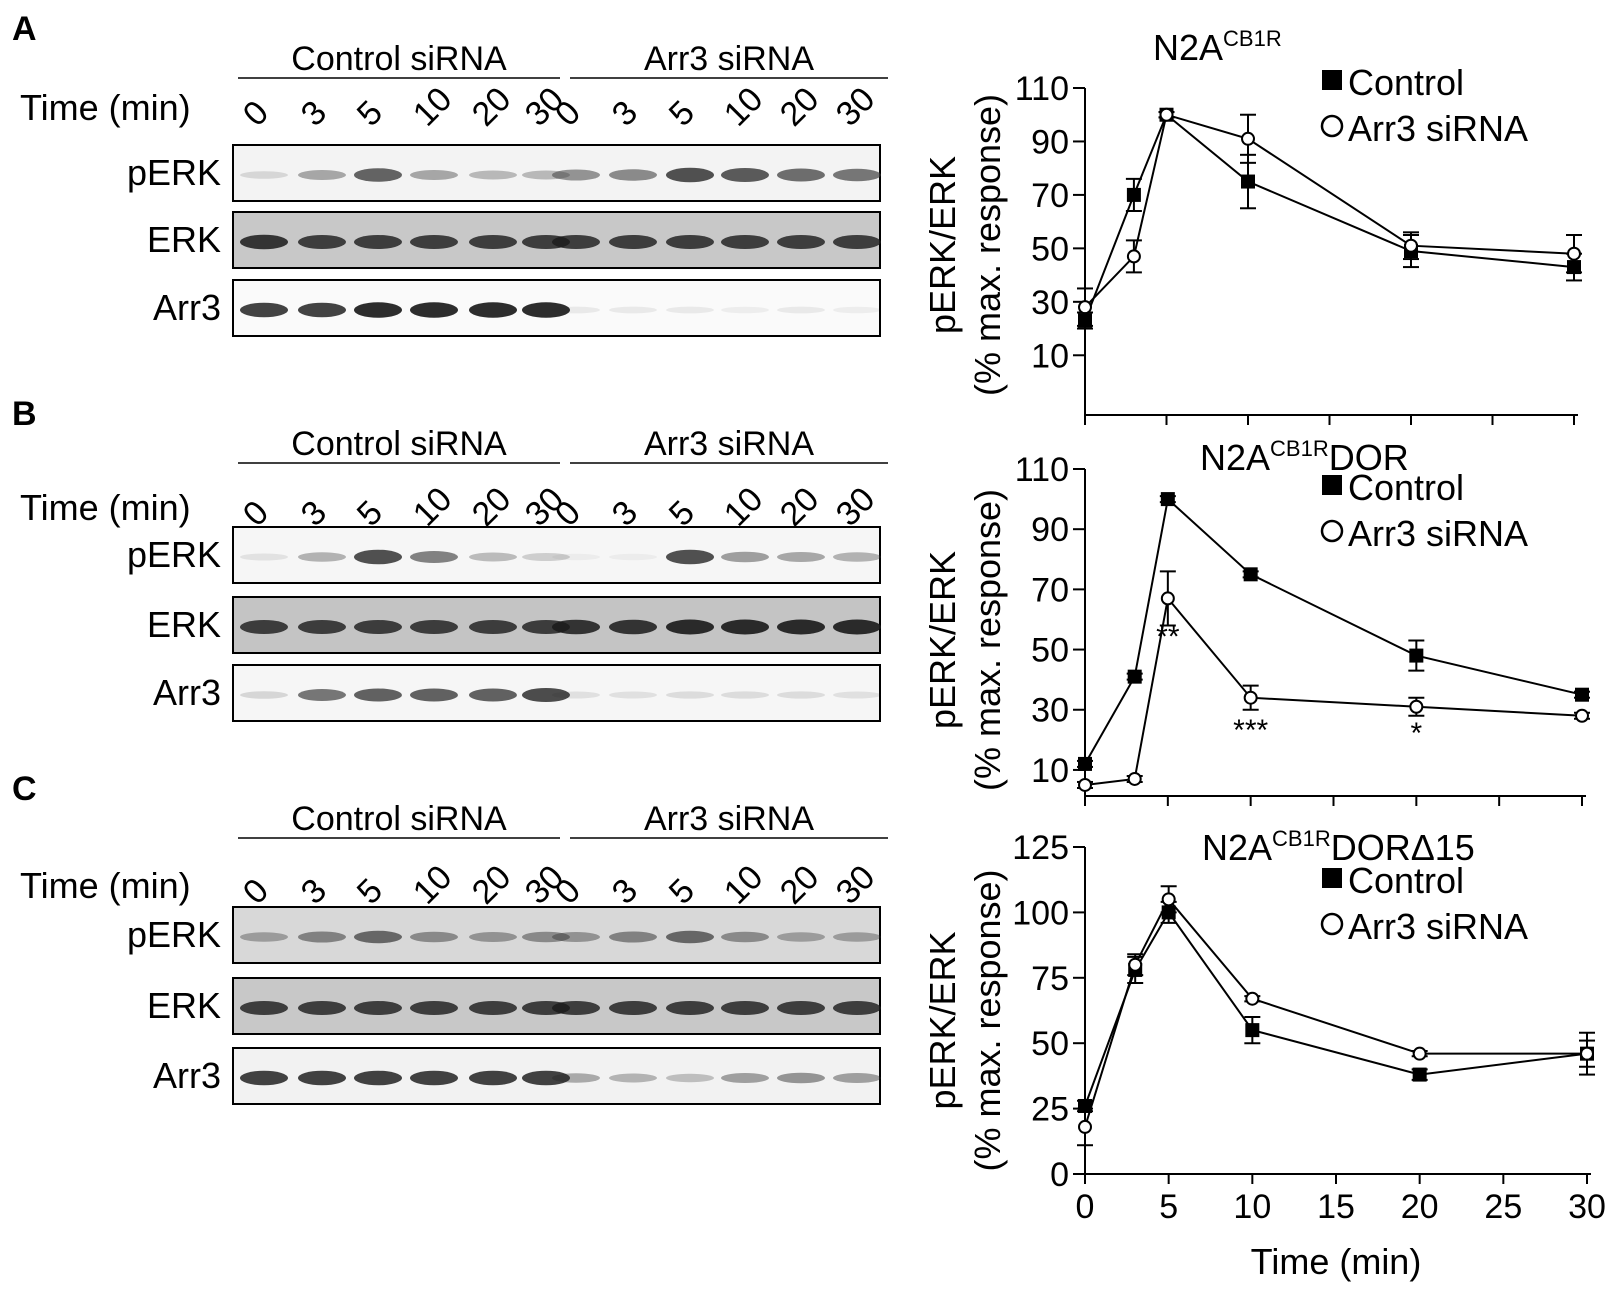 This screenshot has height=1292, width=1617. What do you see at coordinates (1050, 249) in the screenshot?
I see `y-tick-label: 50` at bounding box center [1050, 249].